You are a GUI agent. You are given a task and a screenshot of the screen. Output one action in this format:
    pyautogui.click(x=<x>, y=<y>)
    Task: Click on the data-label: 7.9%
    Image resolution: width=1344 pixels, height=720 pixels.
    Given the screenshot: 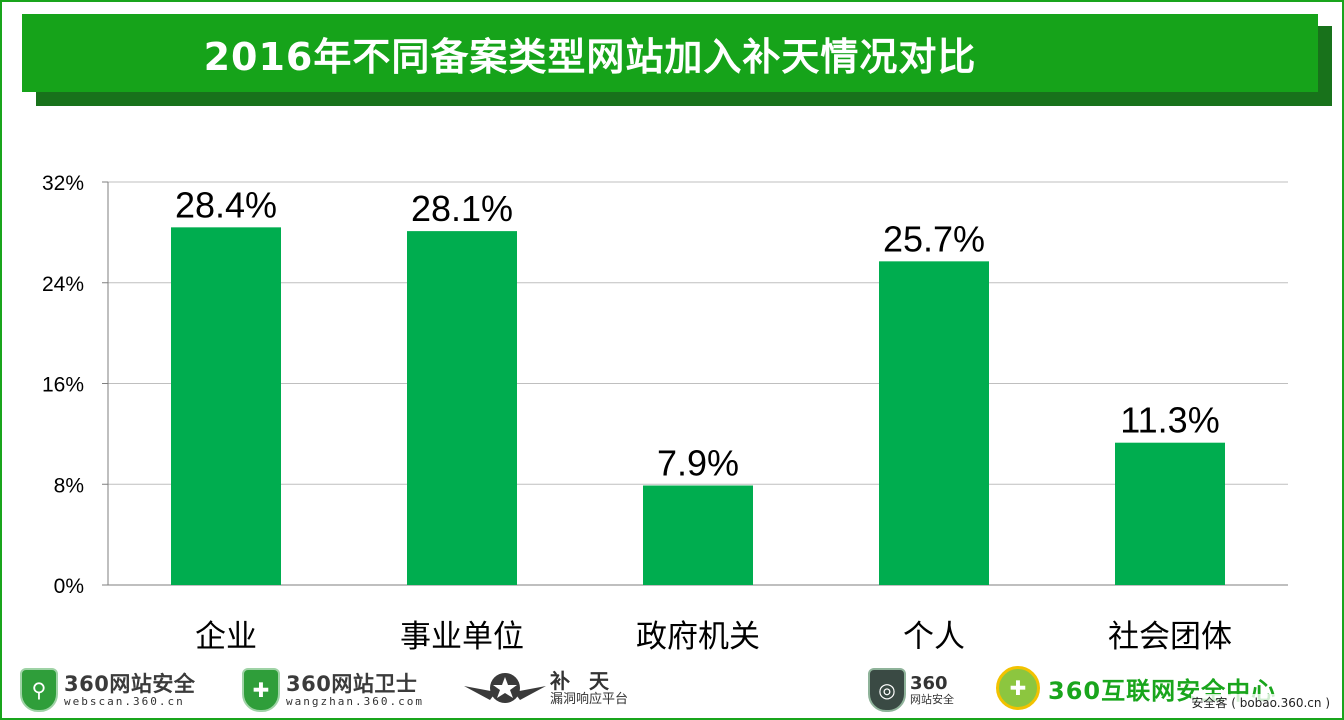 What is the action you would take?
    pyautogui.click(x=698, y=463)
    